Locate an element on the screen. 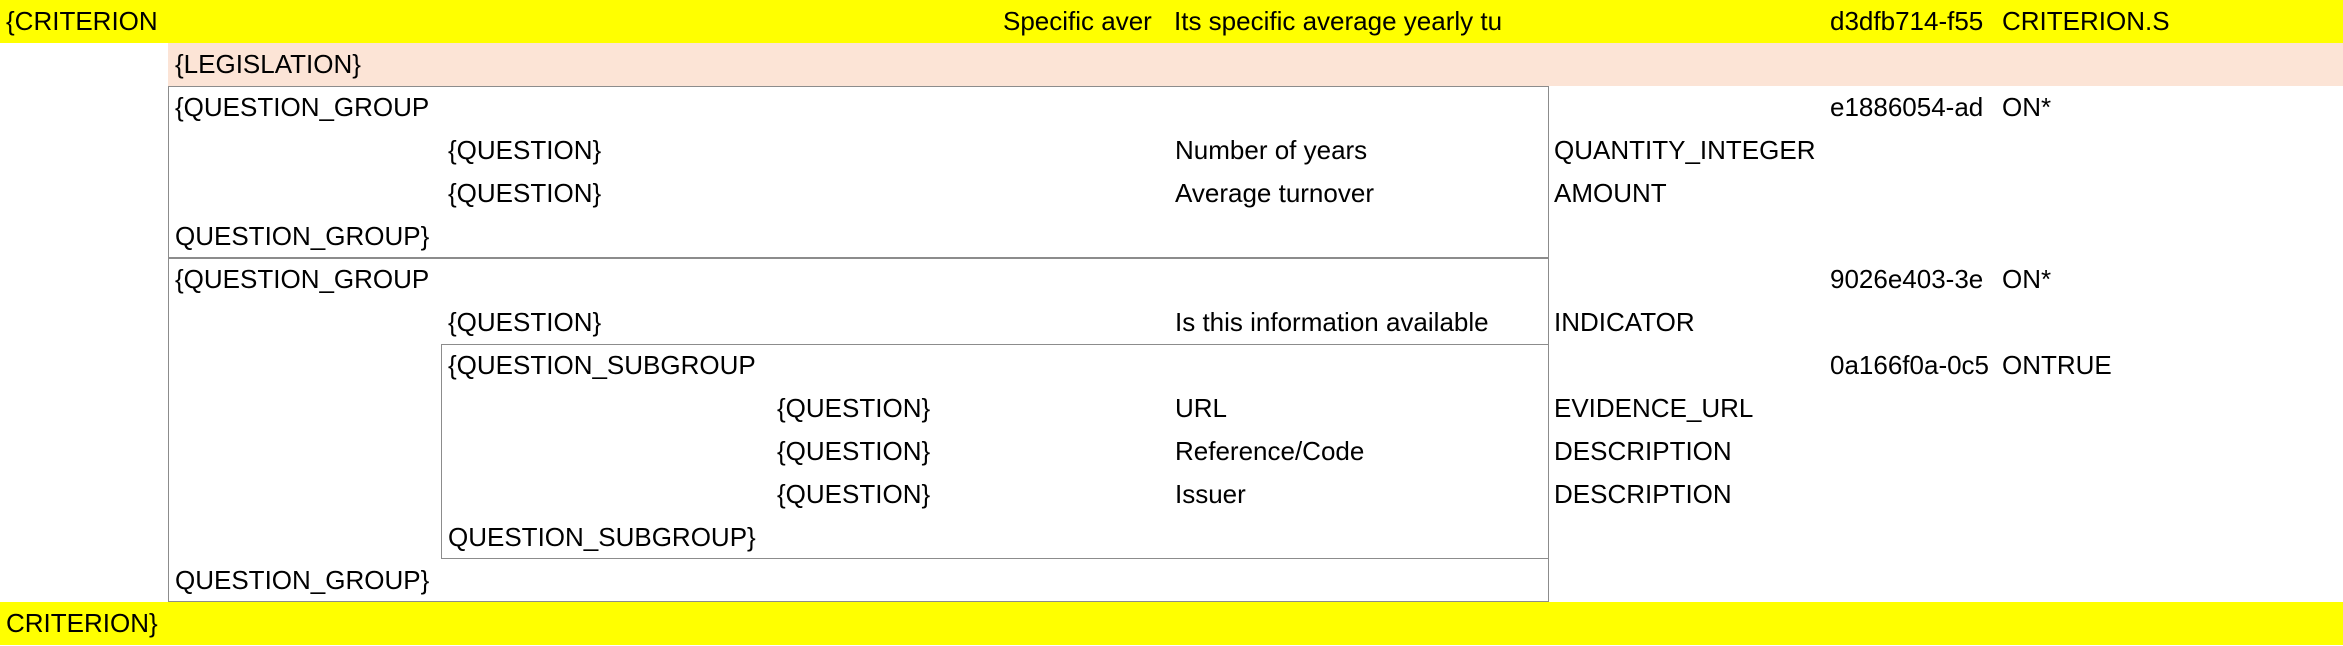  subgroup-question-2-tag: {QUESTION} is located at coordinates (854, 451).